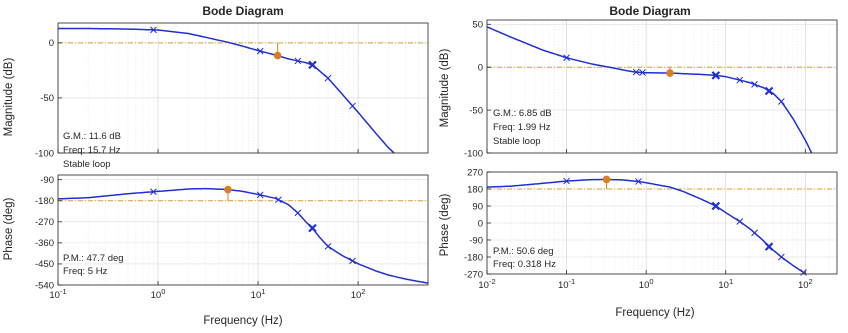  What do you see at coordinates (517, 141) in the screenshot?
I see `right-stable-text: Stable loop` at bounding box center [517, 141].